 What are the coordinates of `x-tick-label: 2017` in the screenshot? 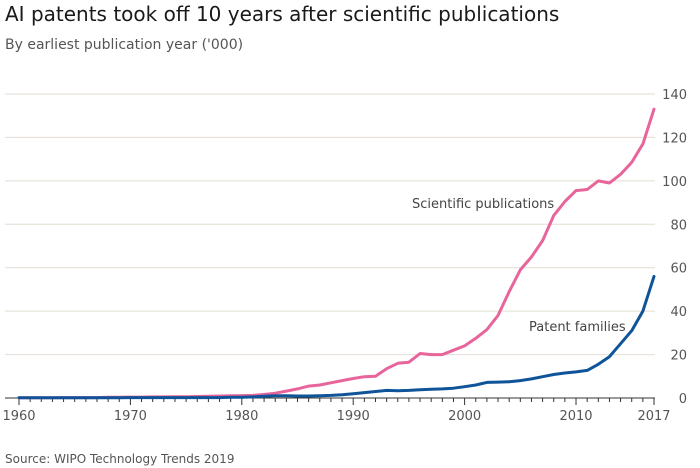 It's located at (653, 416).